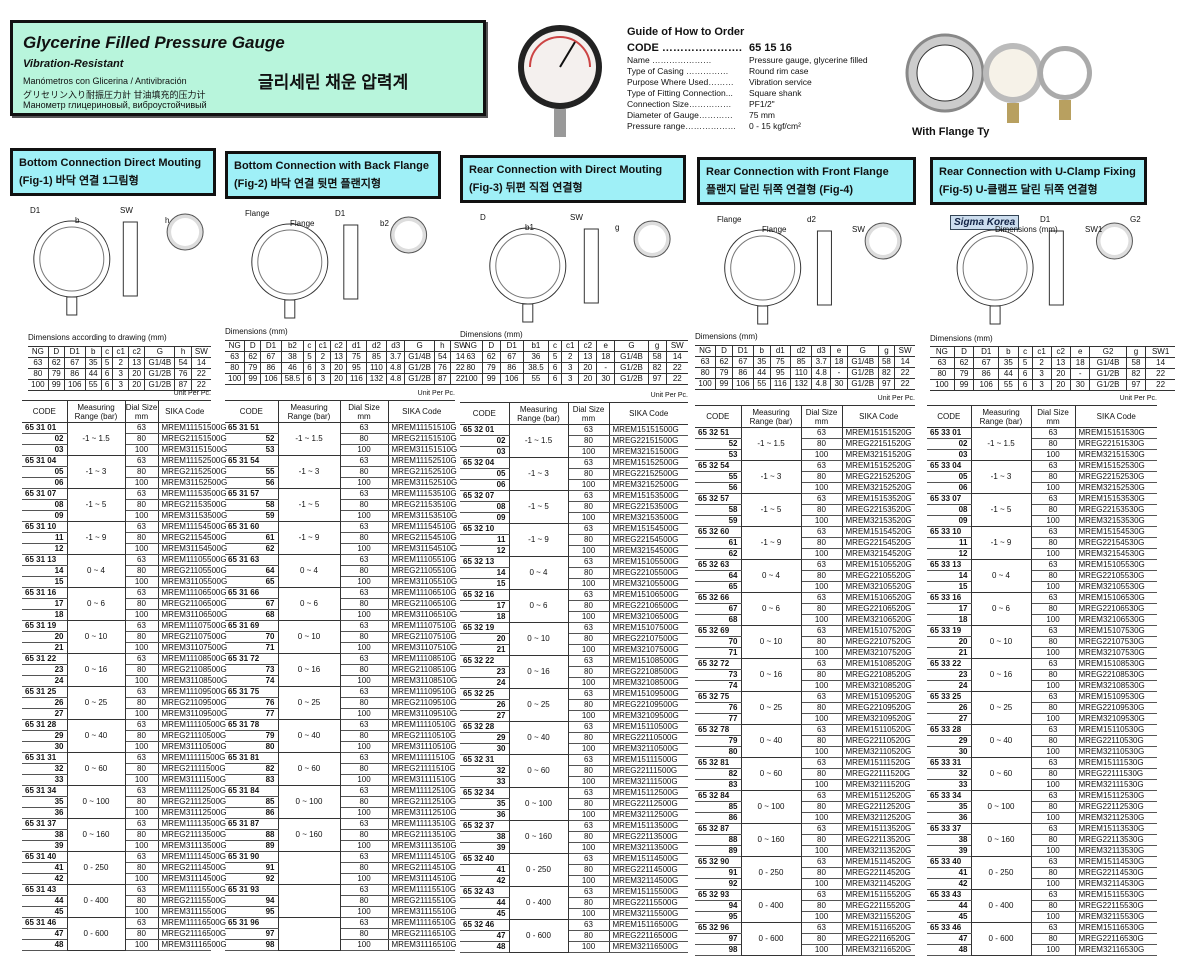 The height and width of the screenshot is (967, 1200). What do you see at coordinates (251, 527) in the screenshot?
I see `product-code: 65 31 60` at bounding box center [251, 527].